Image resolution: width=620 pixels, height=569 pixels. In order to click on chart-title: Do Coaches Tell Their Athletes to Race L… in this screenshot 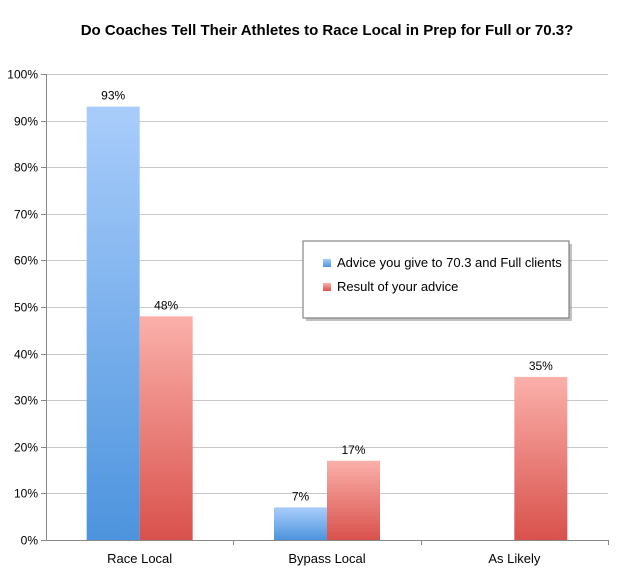, I will do `click(327, 30)`.